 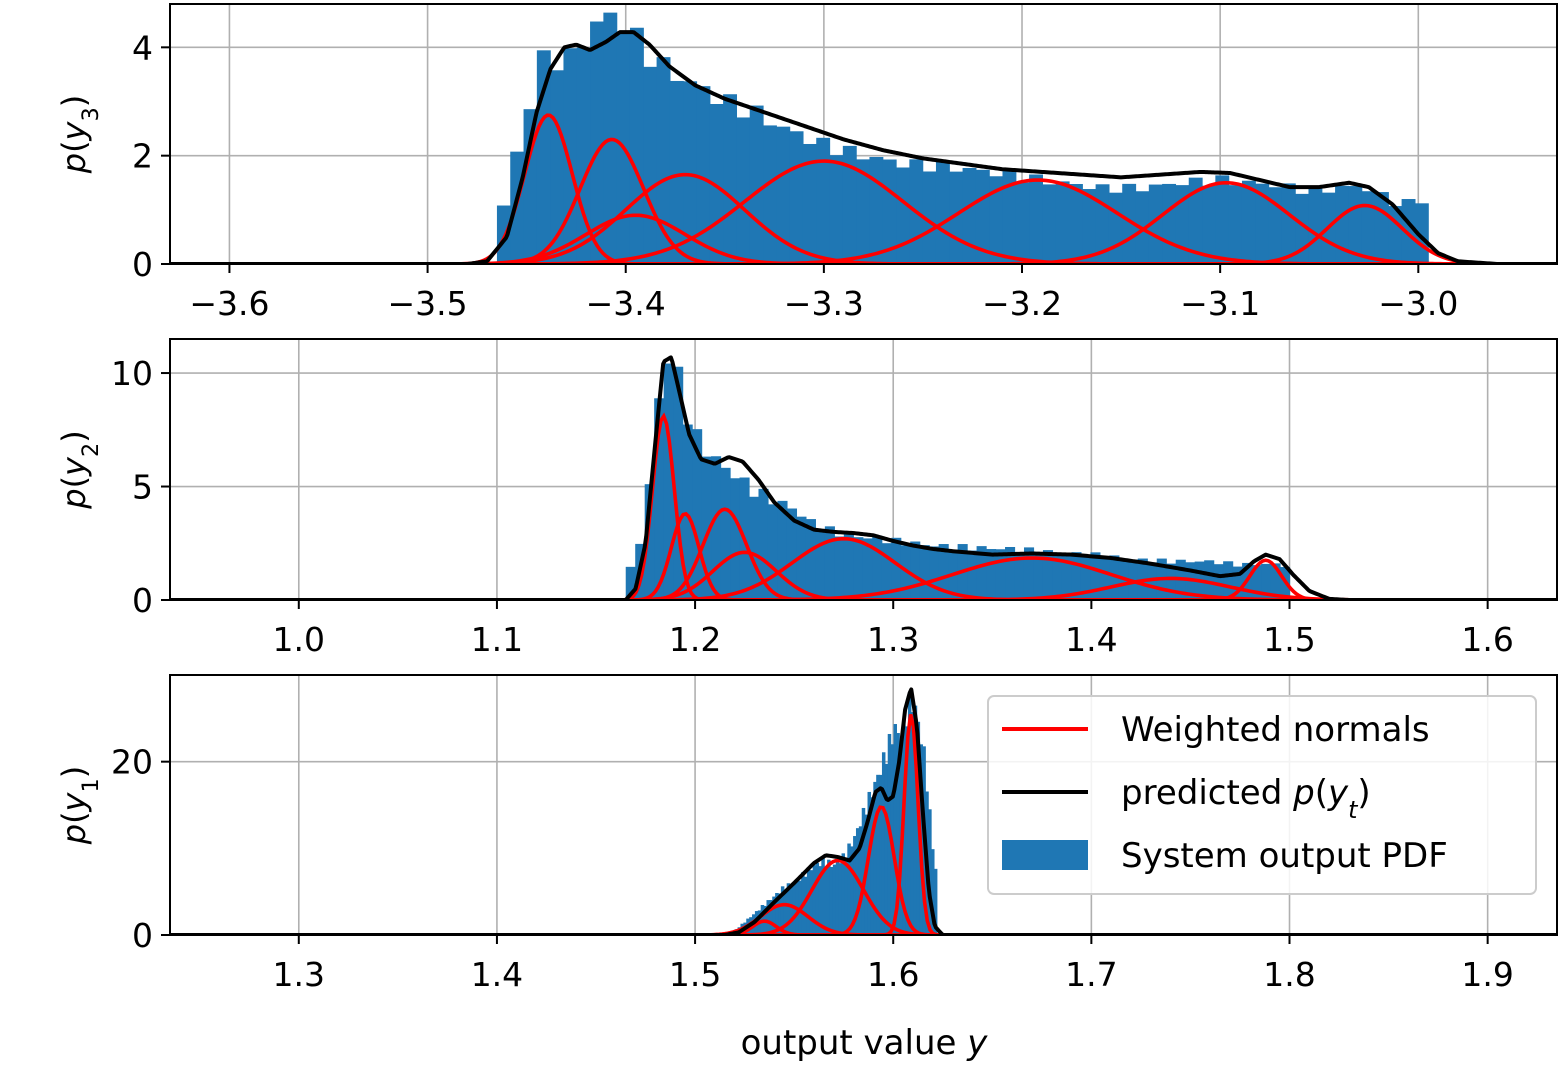 What do you see at coordinates (824, 303) in the screenshot?
I see `x-tick-label: −3.3` at bounding box center [824, 303].